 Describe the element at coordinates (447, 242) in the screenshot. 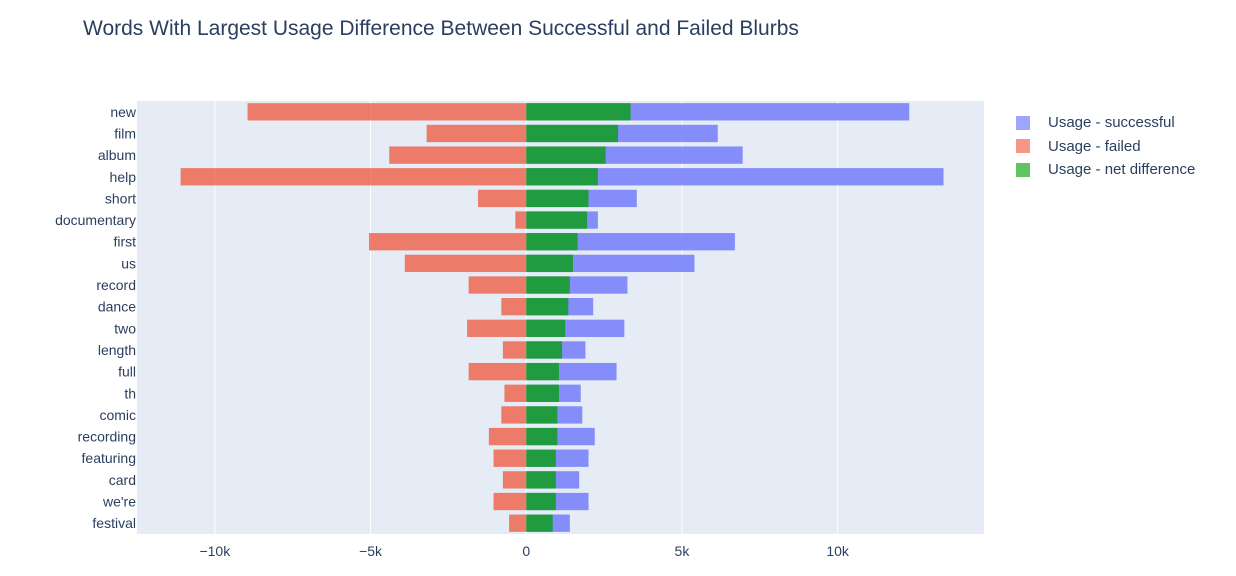

I see `bar-usage-failed-first` at that location.